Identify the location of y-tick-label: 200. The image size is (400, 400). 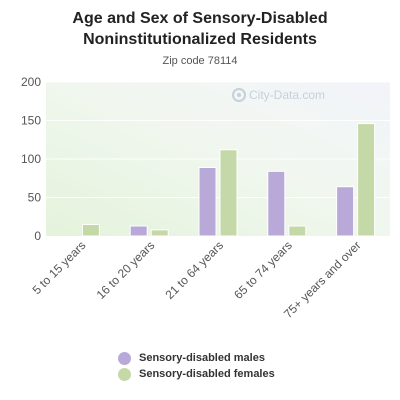
(31, 82).